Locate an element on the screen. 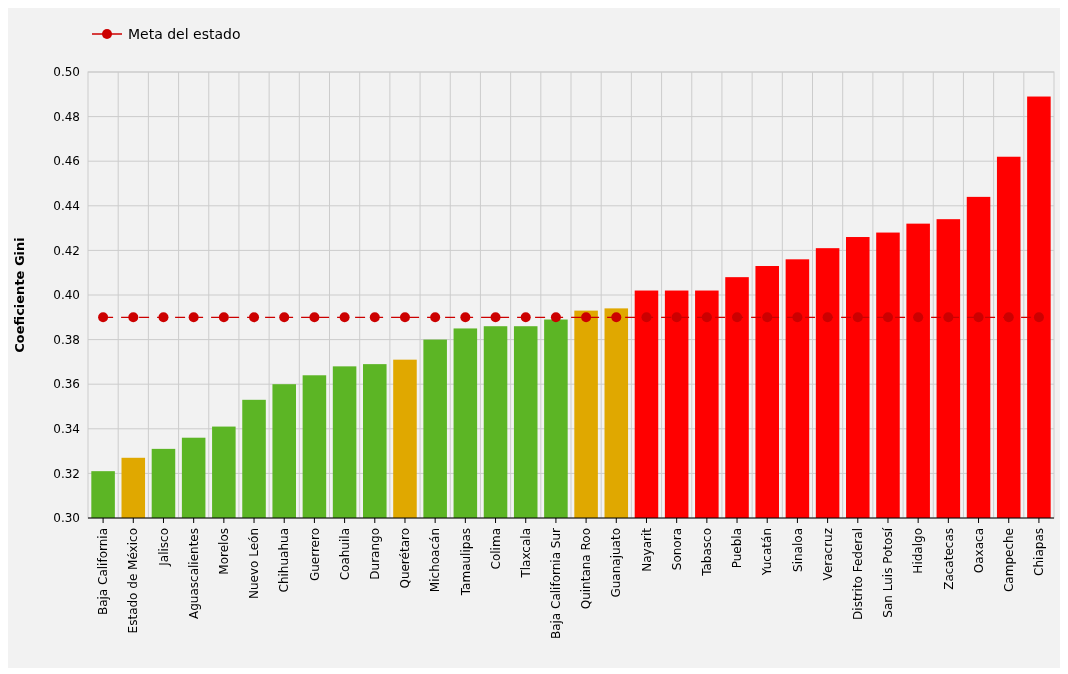 The image size is (1068, 674). x-tick-label: San Luis Potosí is located at coordinates (888, 572).